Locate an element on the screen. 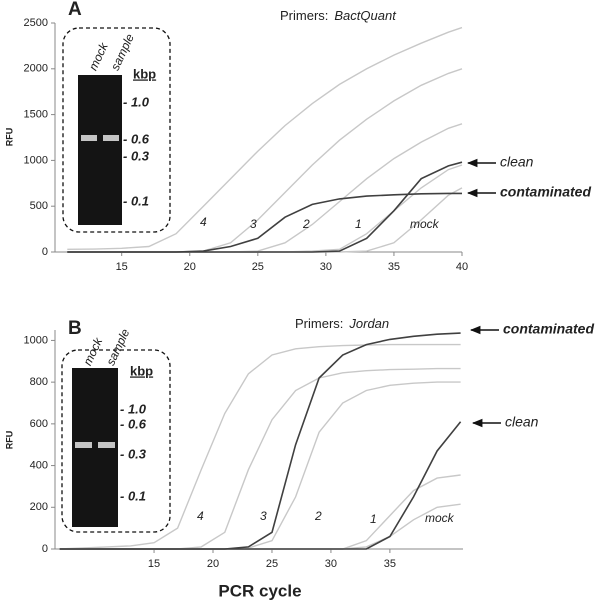 The width and height of the screenshot is (601, 605). primers: Primers: Jordan is located at coordinates (342, 323).